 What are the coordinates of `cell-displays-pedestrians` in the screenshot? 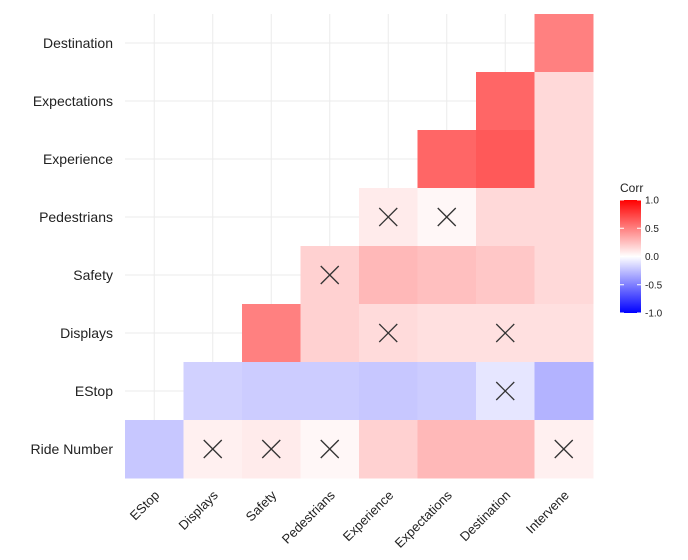 It's located at (330, 333).